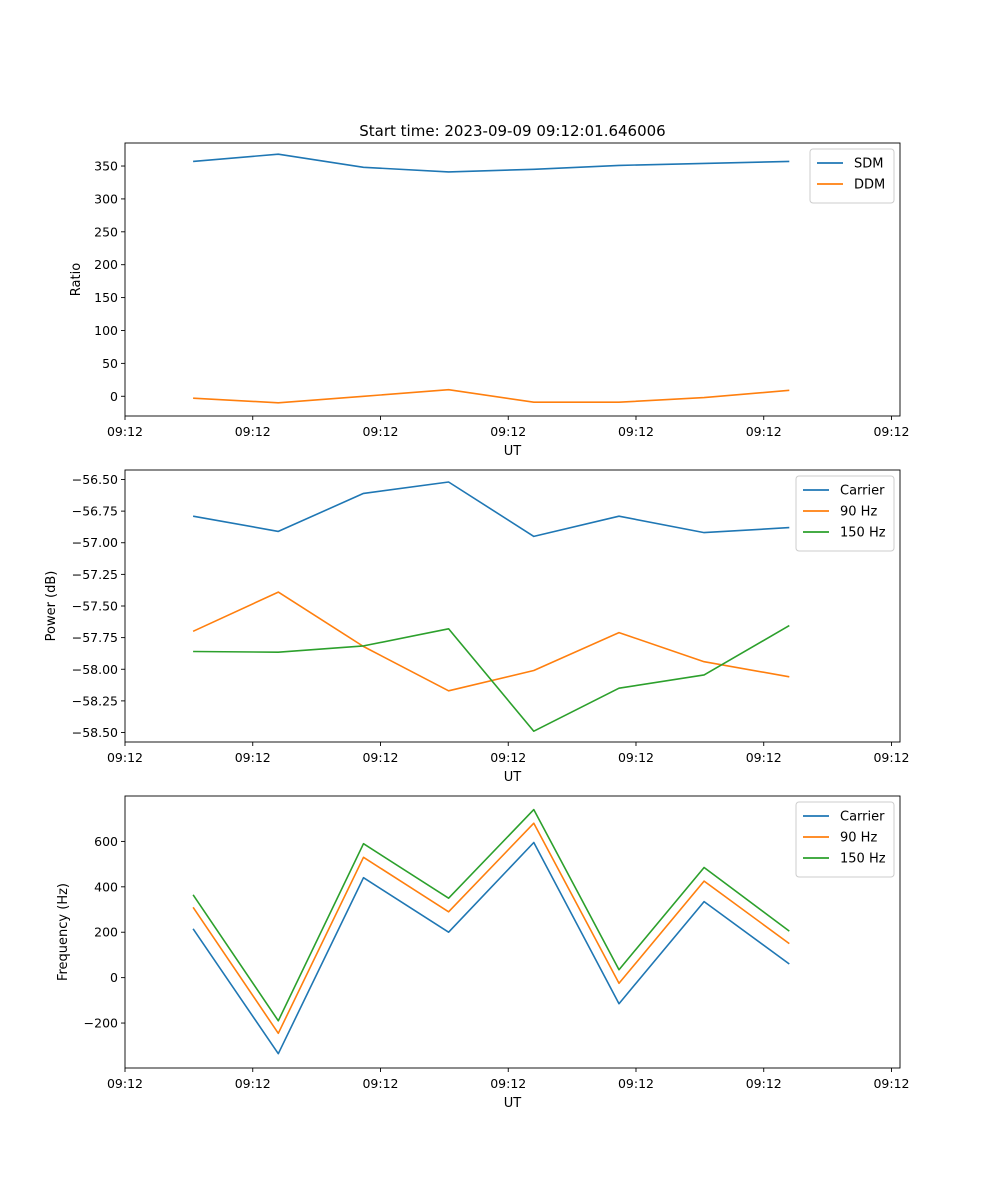 This screenshot has width=1000, height=1200. I want to click on figure-title: Start time: 2023-09-09 09:12:01.646006, so click(512, 131).